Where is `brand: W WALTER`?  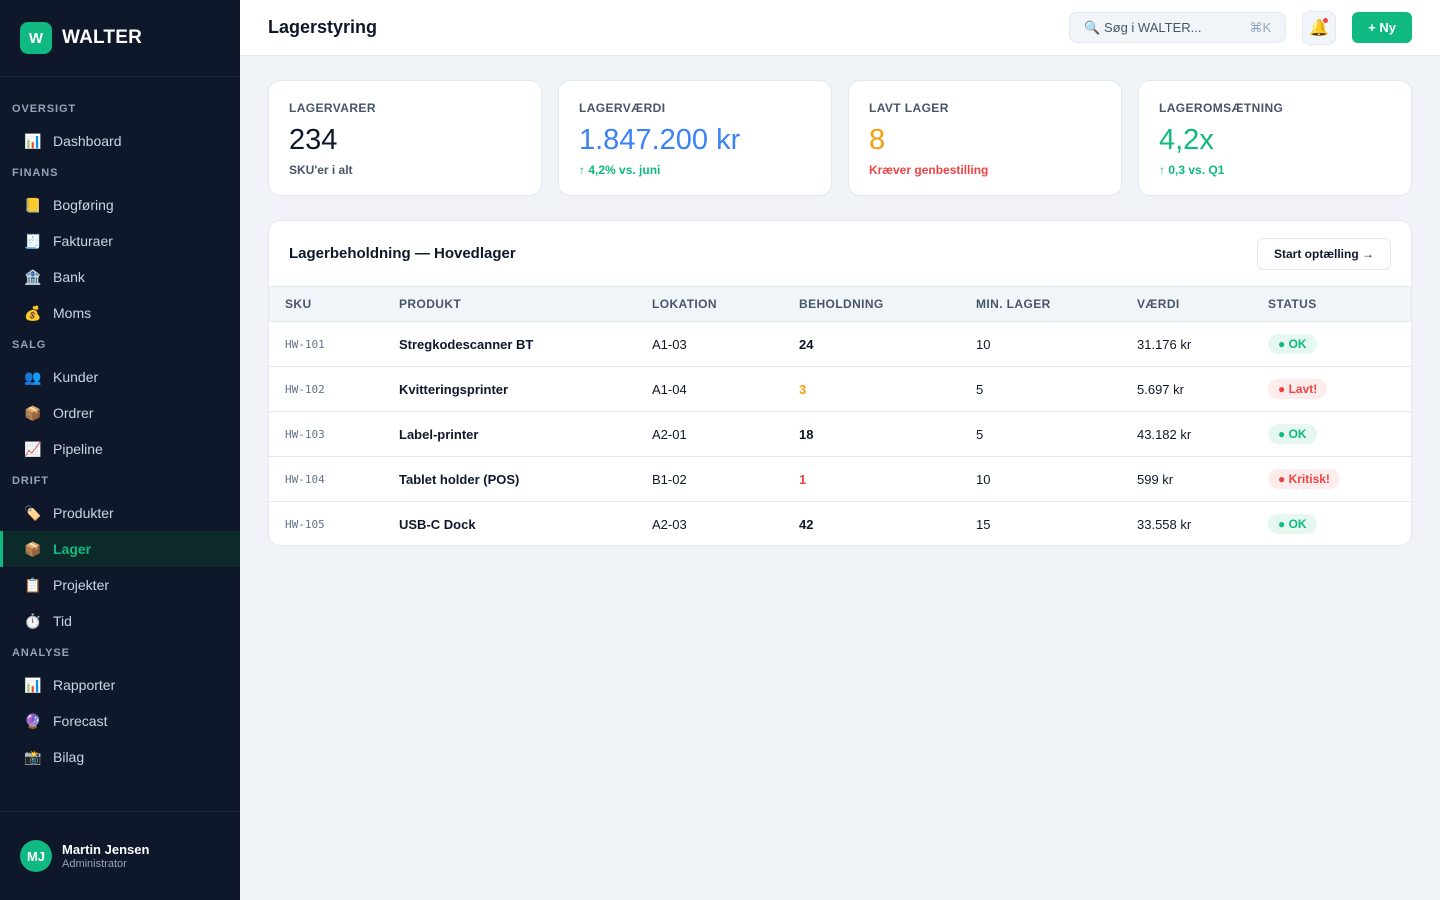 brand: W WALTER is located at coordinates (120, 38).